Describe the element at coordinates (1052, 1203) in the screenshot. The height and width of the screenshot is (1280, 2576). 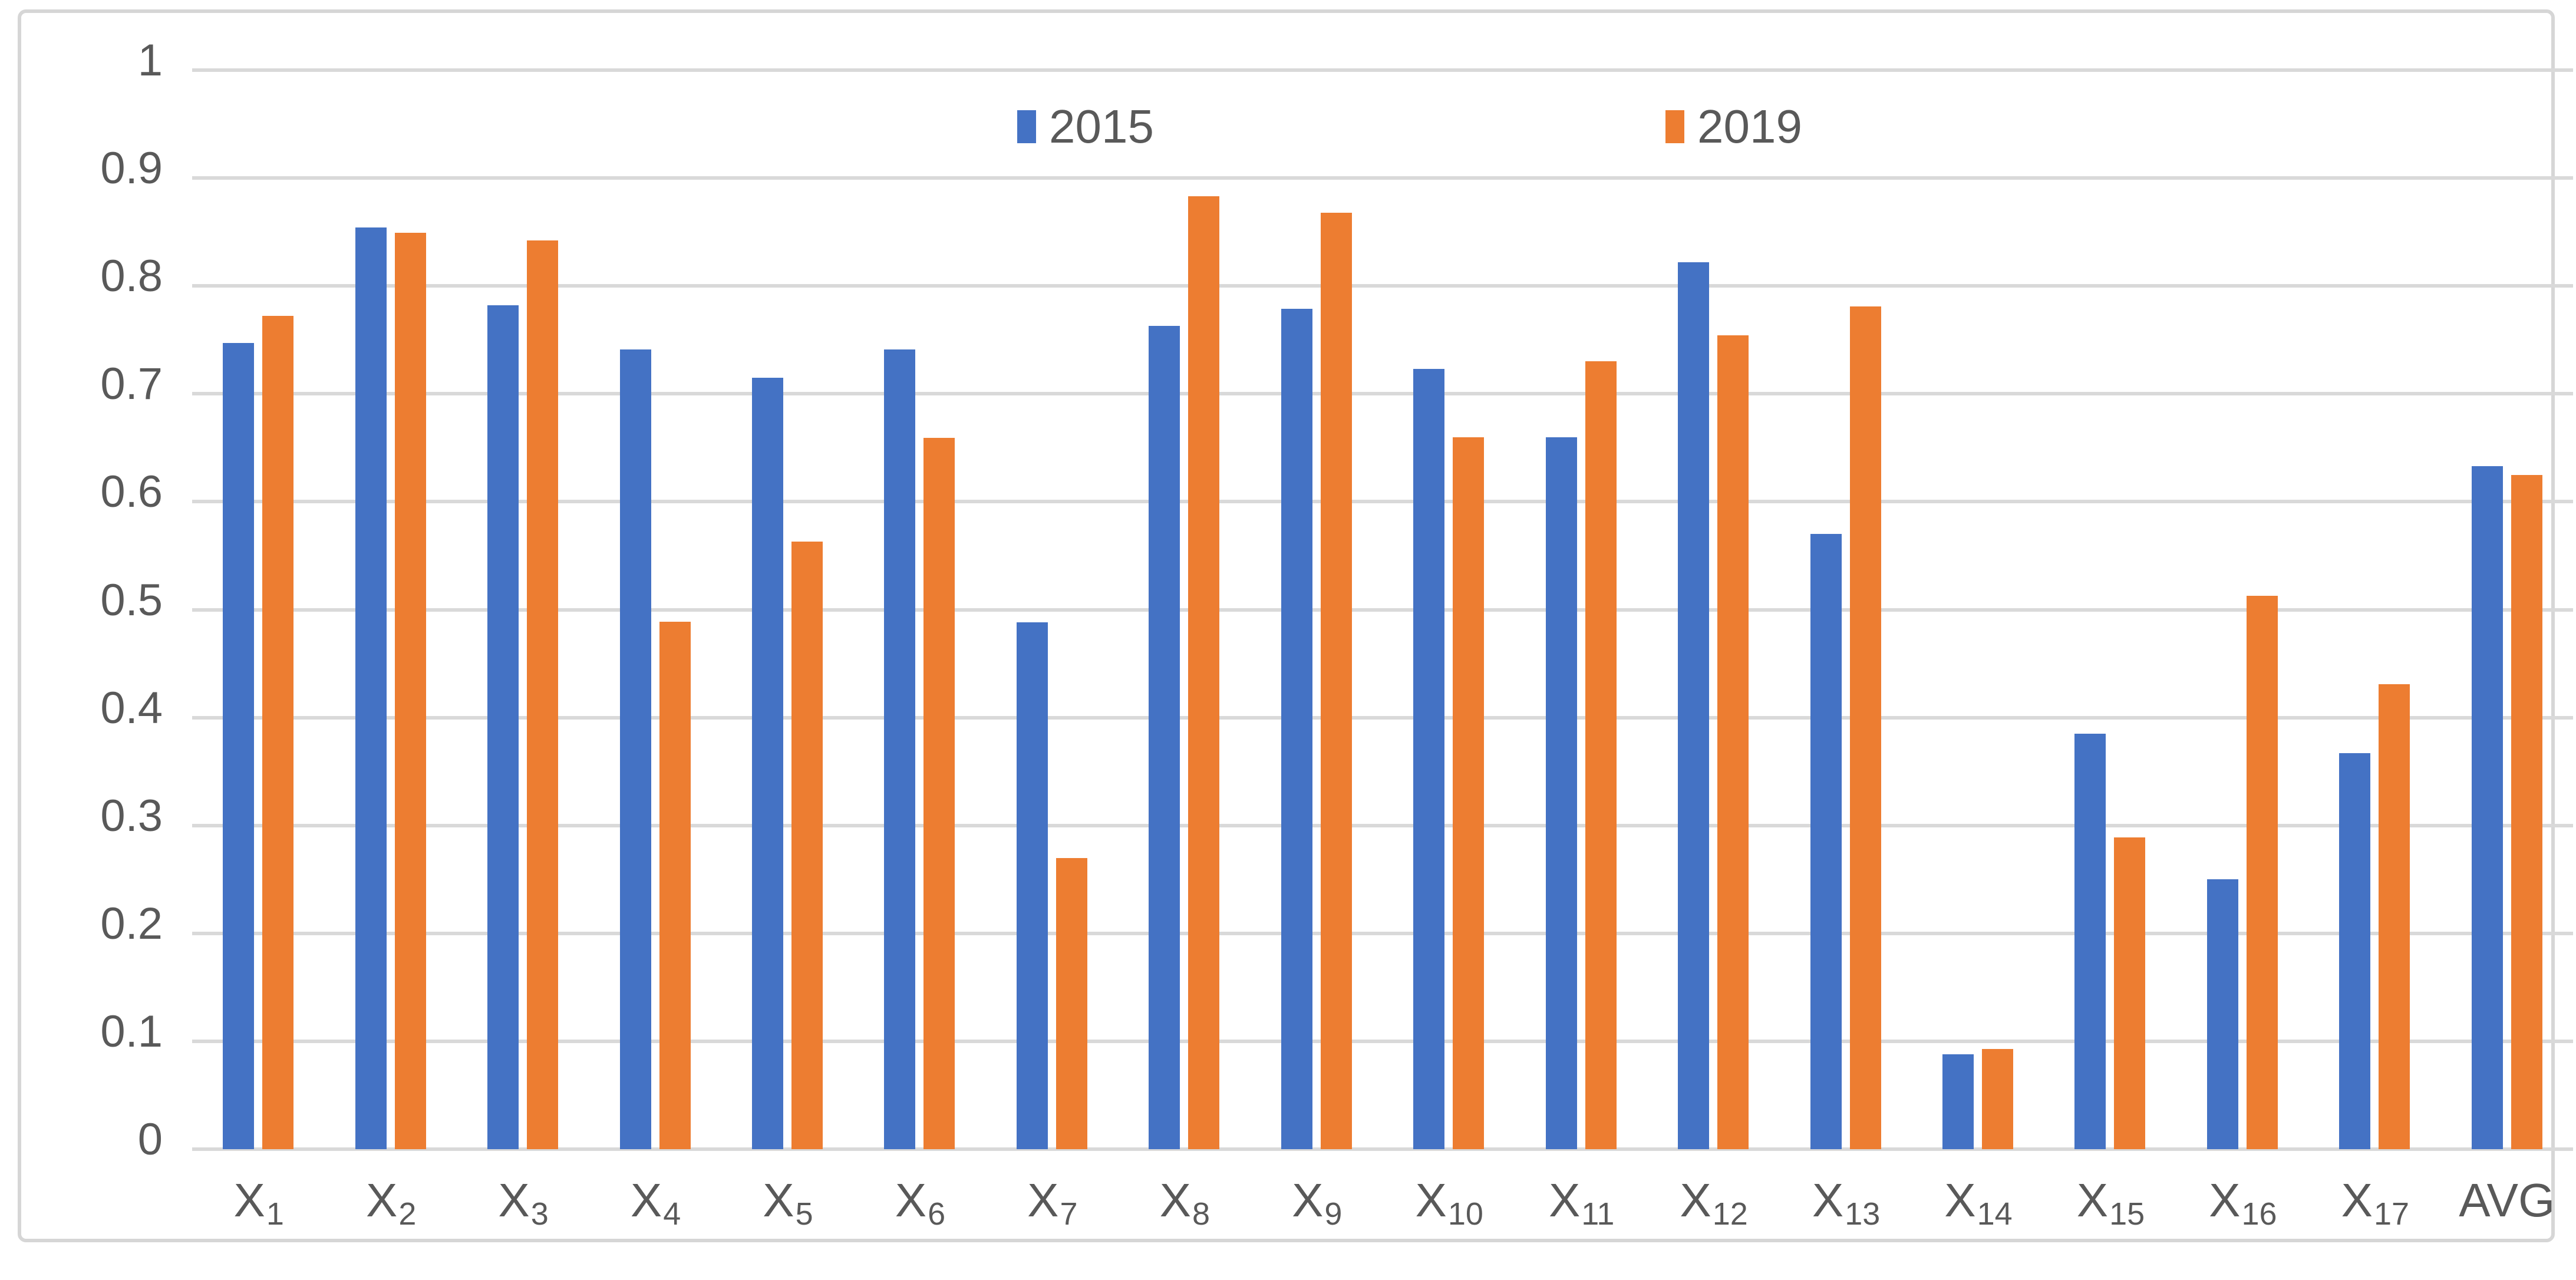
I see `x-tick-label-X7: X7` at that location.